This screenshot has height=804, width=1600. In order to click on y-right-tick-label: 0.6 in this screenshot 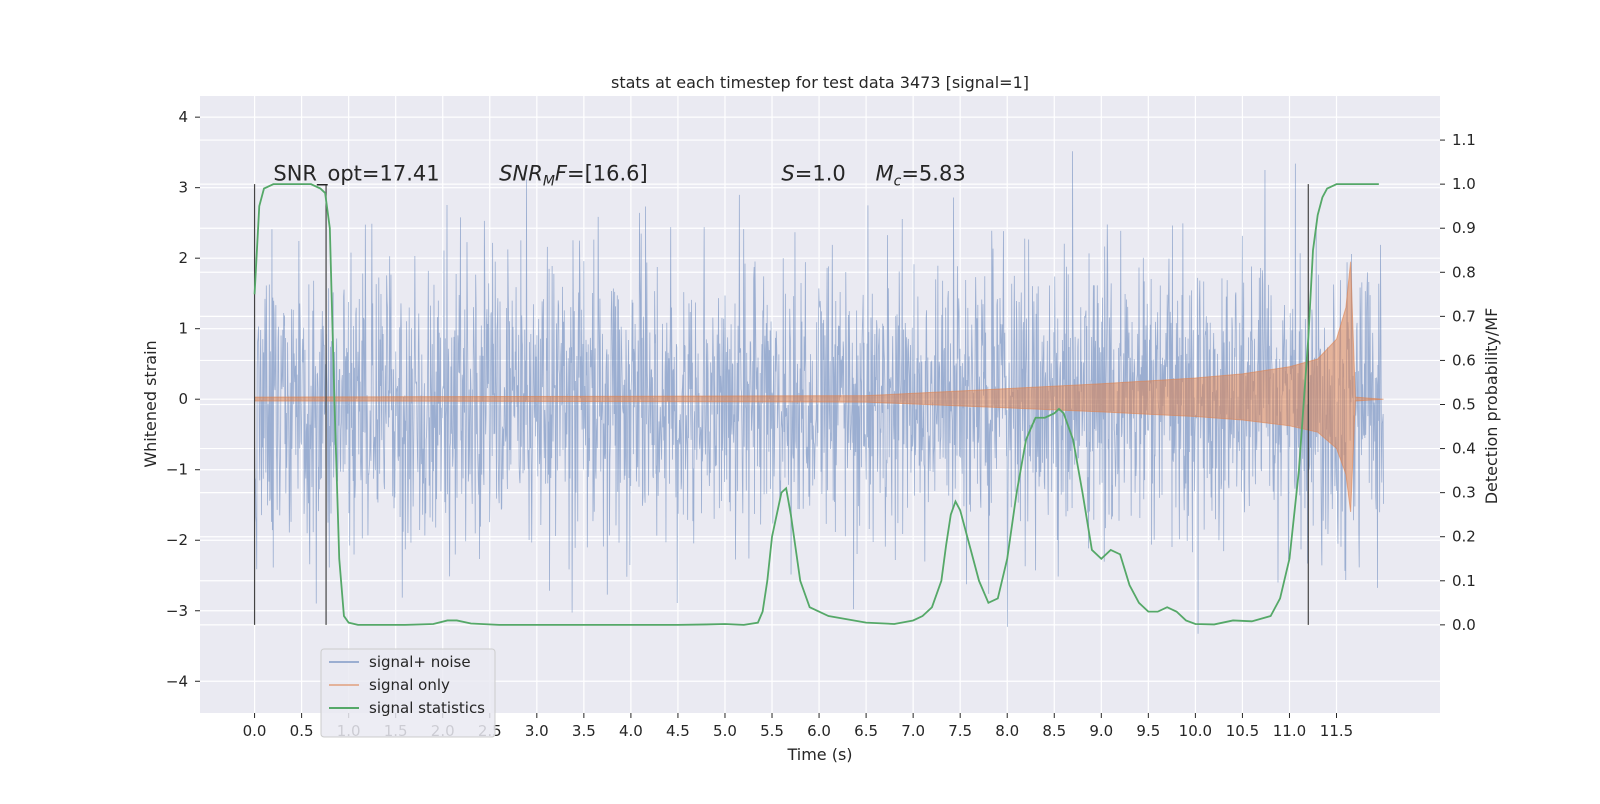, I will do `click(1464, 360)`.